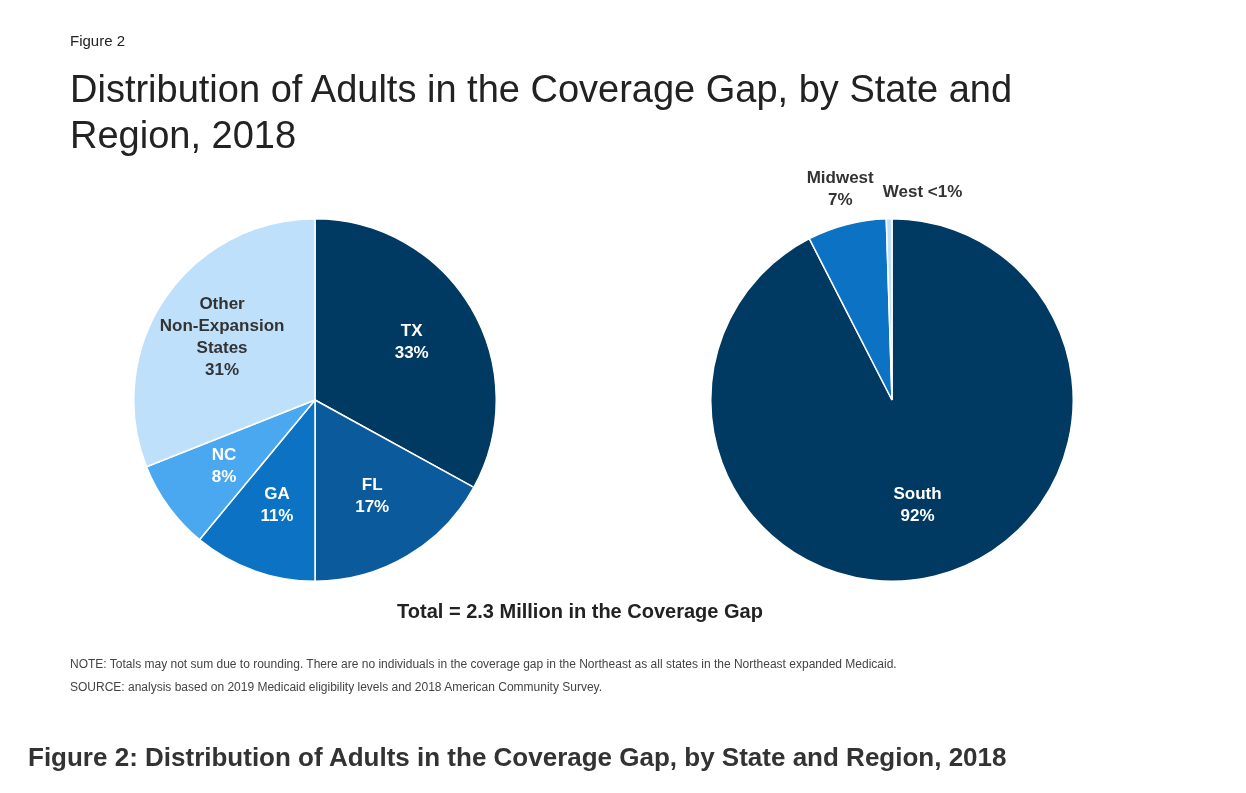  What do you see at coordinates (224, 454) in the screenshot?
I see `slice-label: NC` at bounding box center [224, 454].